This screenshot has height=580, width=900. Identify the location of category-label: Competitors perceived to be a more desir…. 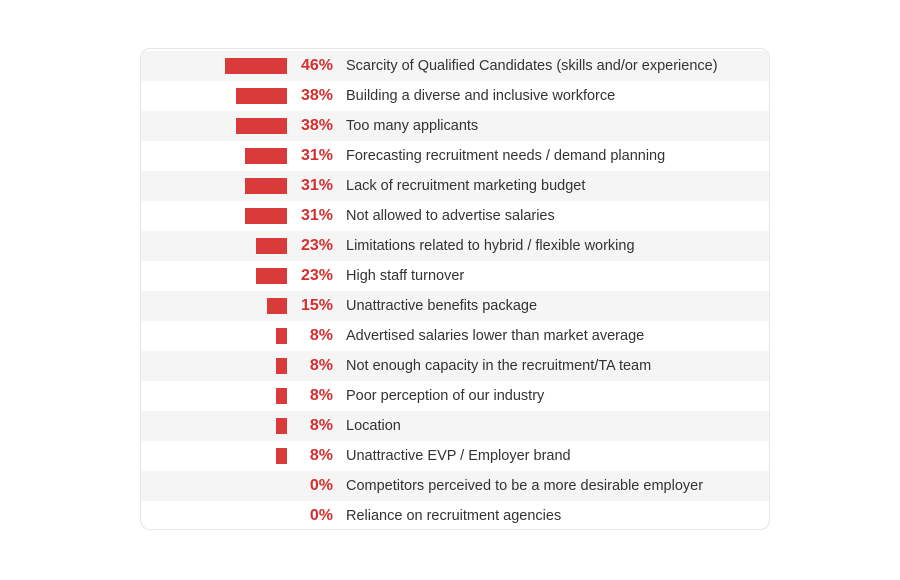
(525, 486).